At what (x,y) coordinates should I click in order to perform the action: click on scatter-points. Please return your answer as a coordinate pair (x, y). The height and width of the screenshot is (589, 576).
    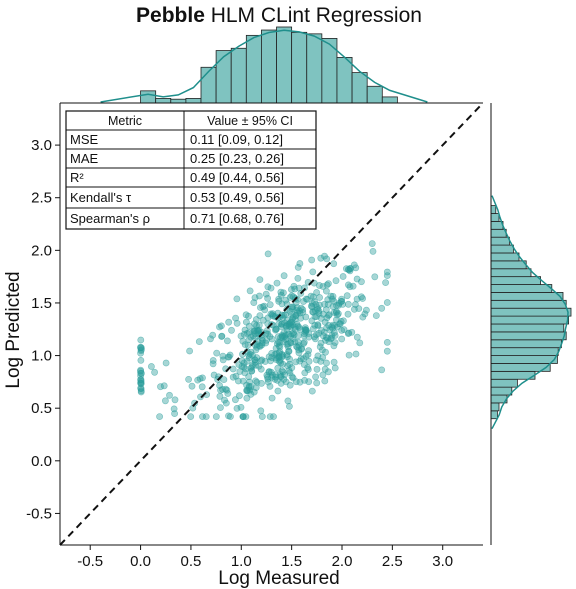
    Looking at the image, I should click on (264, 330).